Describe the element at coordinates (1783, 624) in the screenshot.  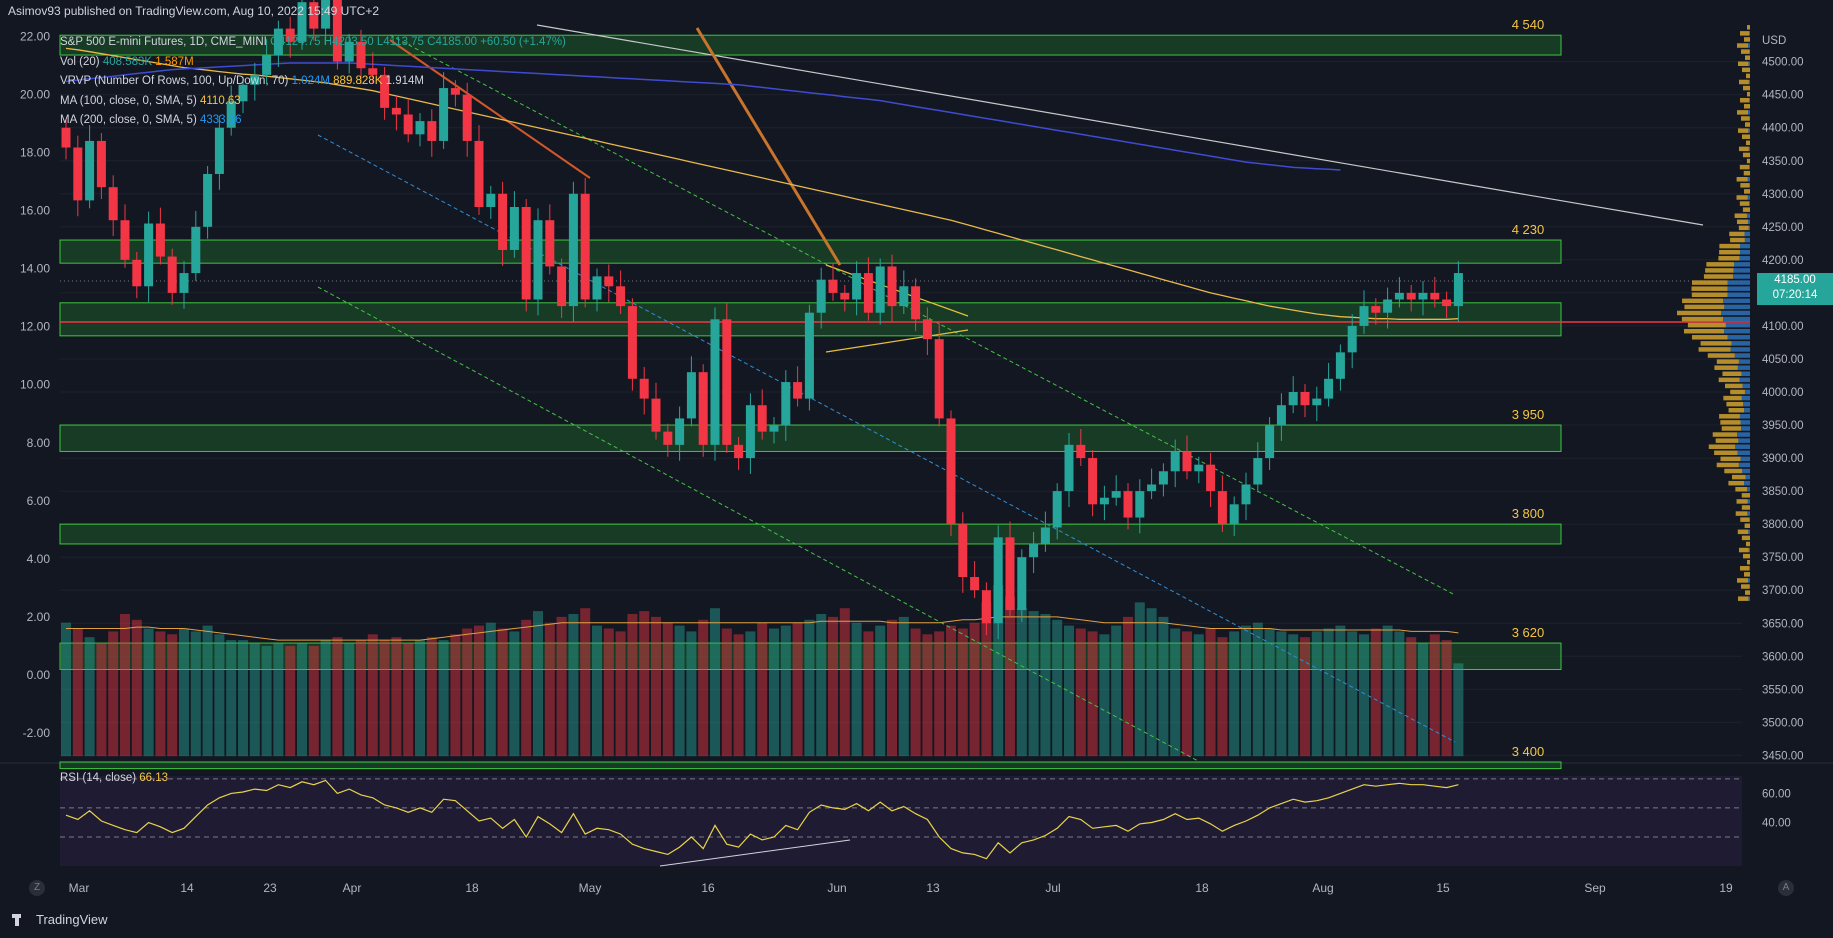
I see `price-axis-tick: 3650.00` at that location.